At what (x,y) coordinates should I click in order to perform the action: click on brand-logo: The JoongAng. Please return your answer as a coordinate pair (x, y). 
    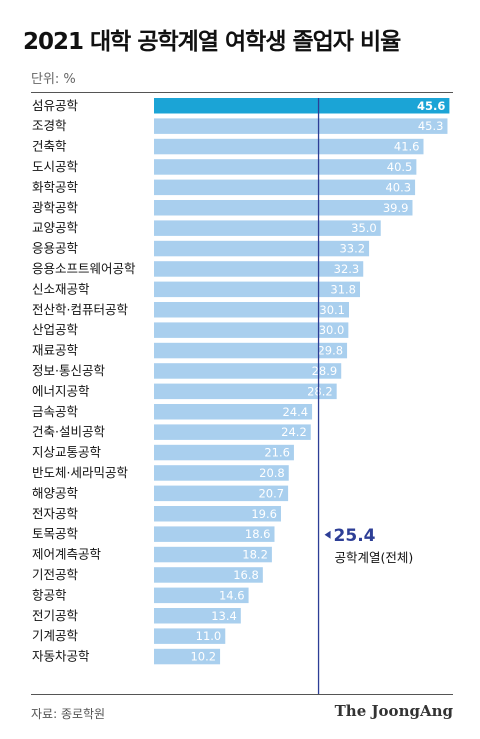
    Looking at the image, I should click on (393, 711).